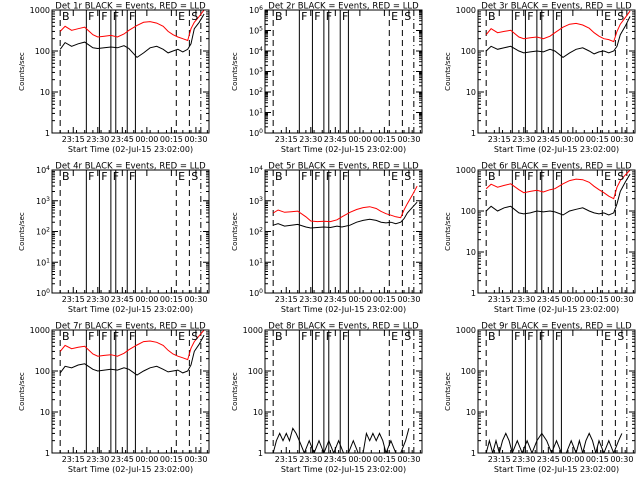 The height and width of the screenshot is (480, 640). Describe the element at coordinates (343, 167) in the screenshot. I see `panel-title: Det 5r BLACK = Events, RED = LLD` at that location.